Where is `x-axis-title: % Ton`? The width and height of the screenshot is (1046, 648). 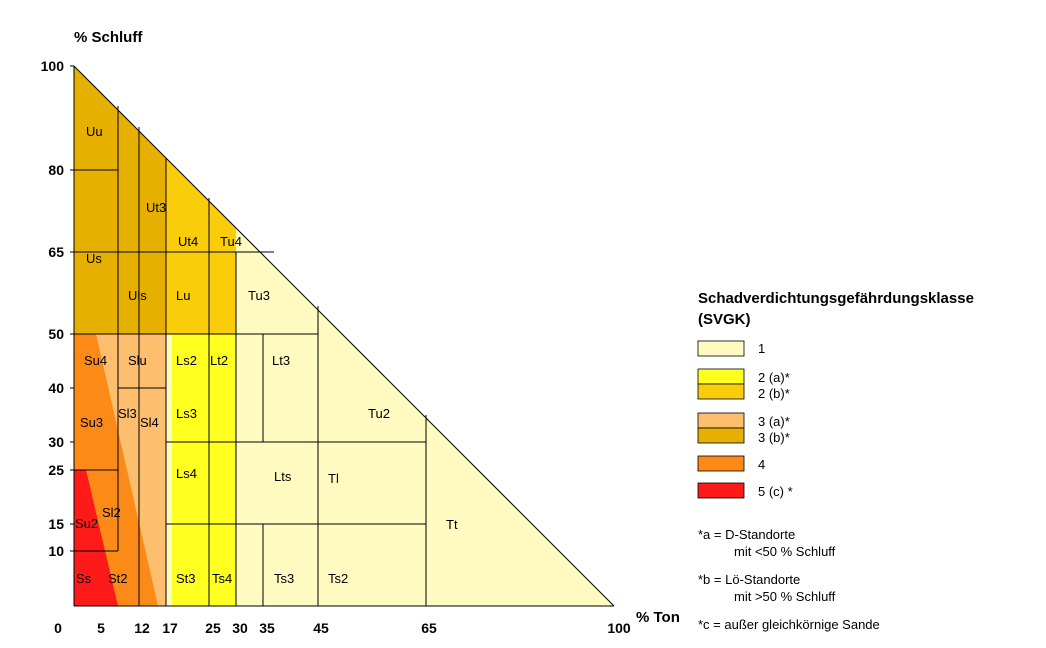 x-axis-title: % Ton is located at coordinates (658, 617).